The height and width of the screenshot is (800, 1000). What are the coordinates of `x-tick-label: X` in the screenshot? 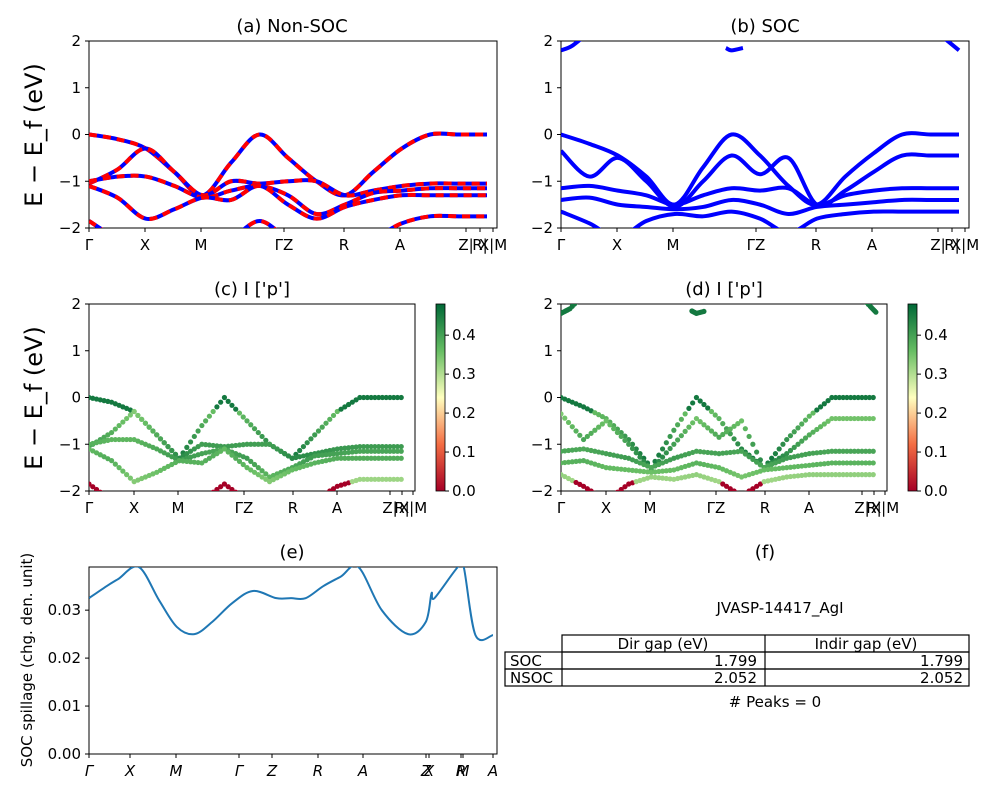 It's located at (617, 245).